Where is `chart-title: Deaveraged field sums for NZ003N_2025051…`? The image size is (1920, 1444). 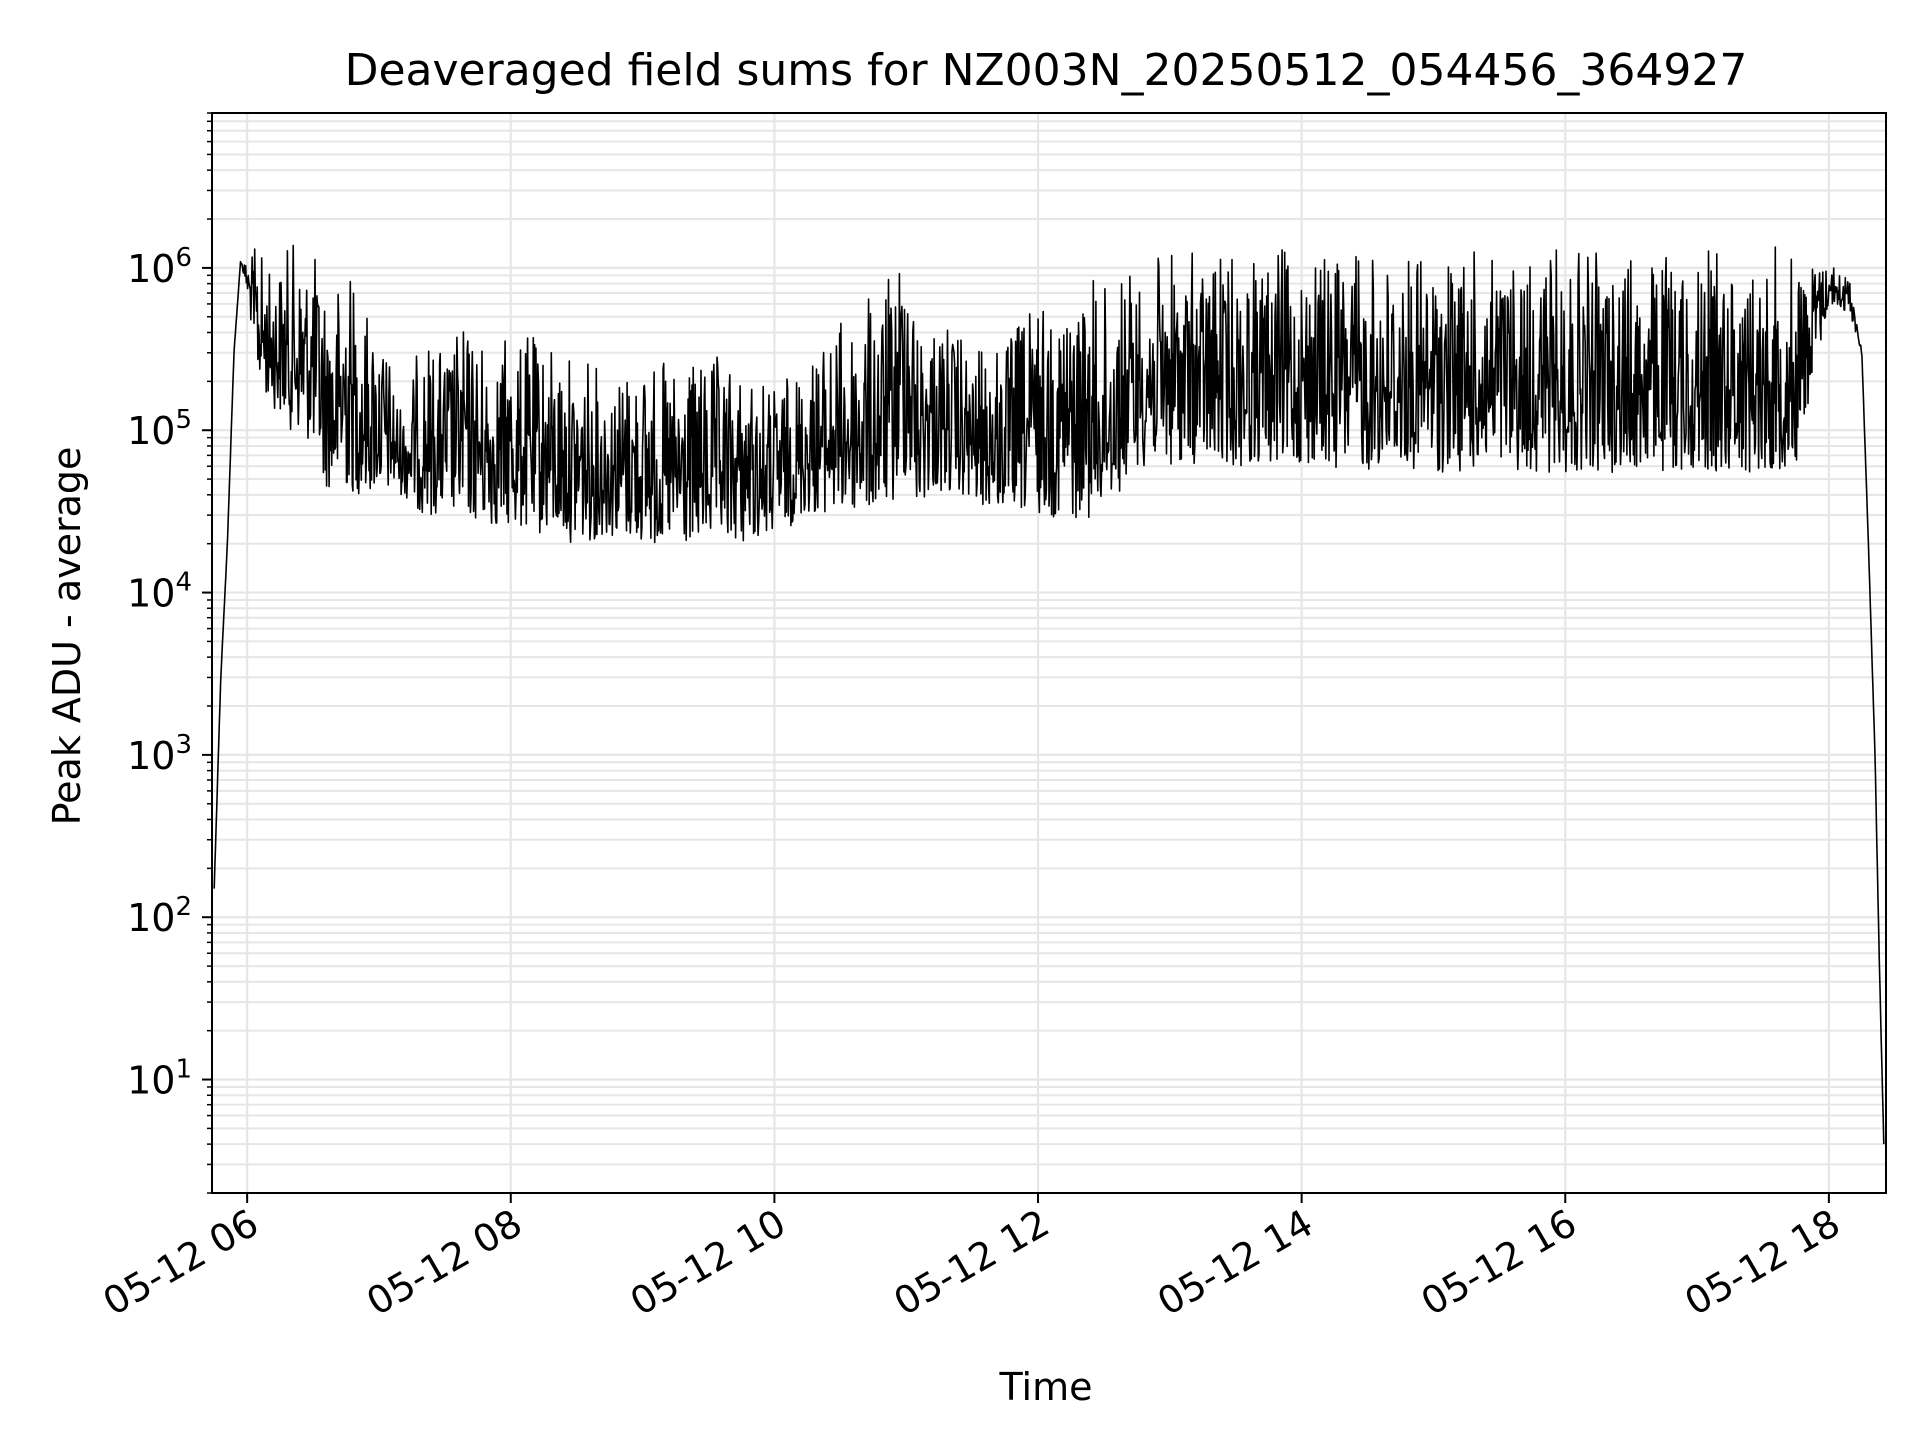 chart-title: Deaveraged field sums for NZ003N_2025051… is located at coordinates (1046, 70).